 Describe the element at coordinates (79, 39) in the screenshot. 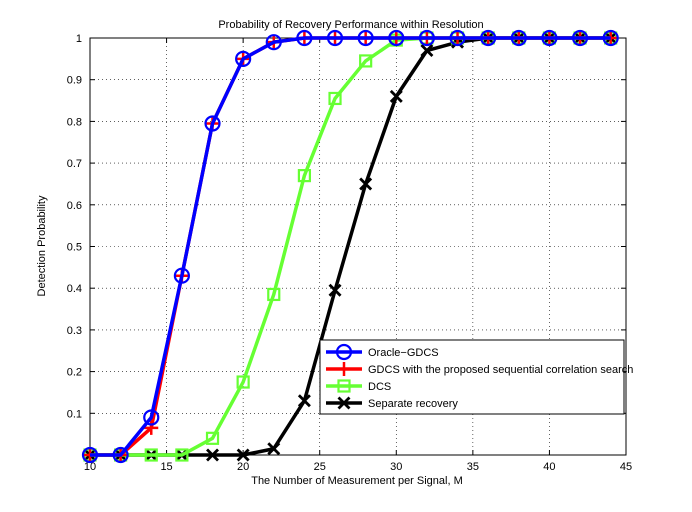

I see `y-tick-label: 1` at that location.